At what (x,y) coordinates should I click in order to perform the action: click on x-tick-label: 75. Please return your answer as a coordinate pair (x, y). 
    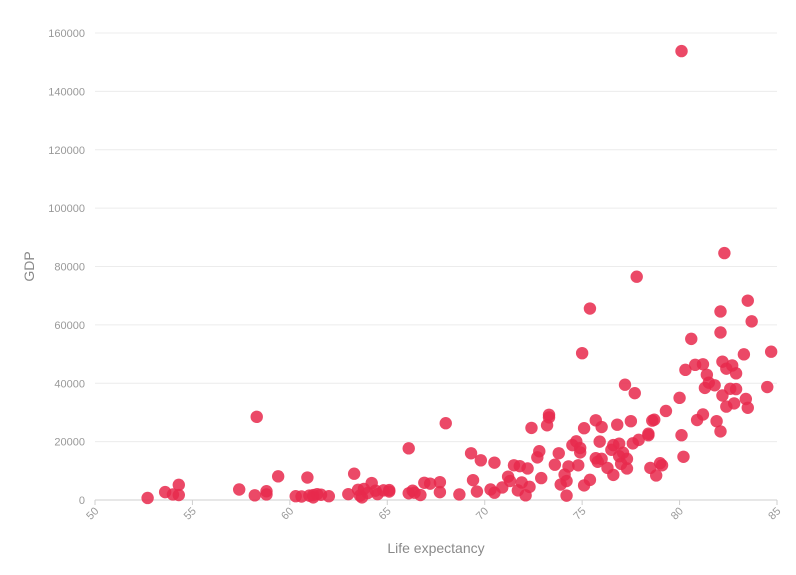
    Looking at the image, I should click on (579, 513).